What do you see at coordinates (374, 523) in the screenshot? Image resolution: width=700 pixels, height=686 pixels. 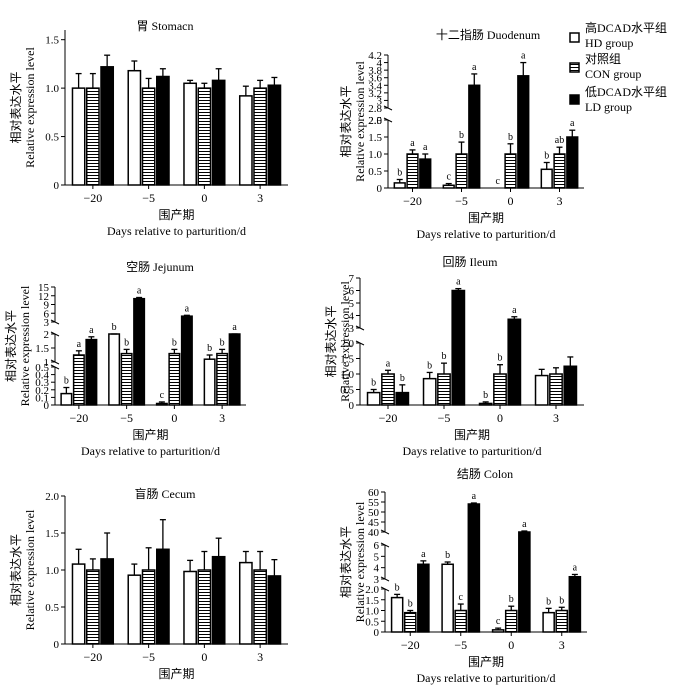 I see `y-tick-label: 45` at bounding box center [374, 523].